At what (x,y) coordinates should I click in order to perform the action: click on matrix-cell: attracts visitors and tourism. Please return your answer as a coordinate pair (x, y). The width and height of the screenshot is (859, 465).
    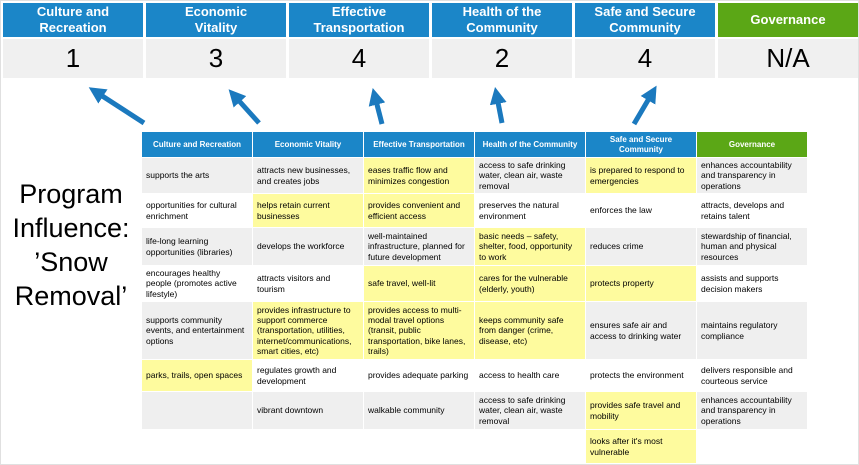
    Looking at the image, I should click on (308, 283).